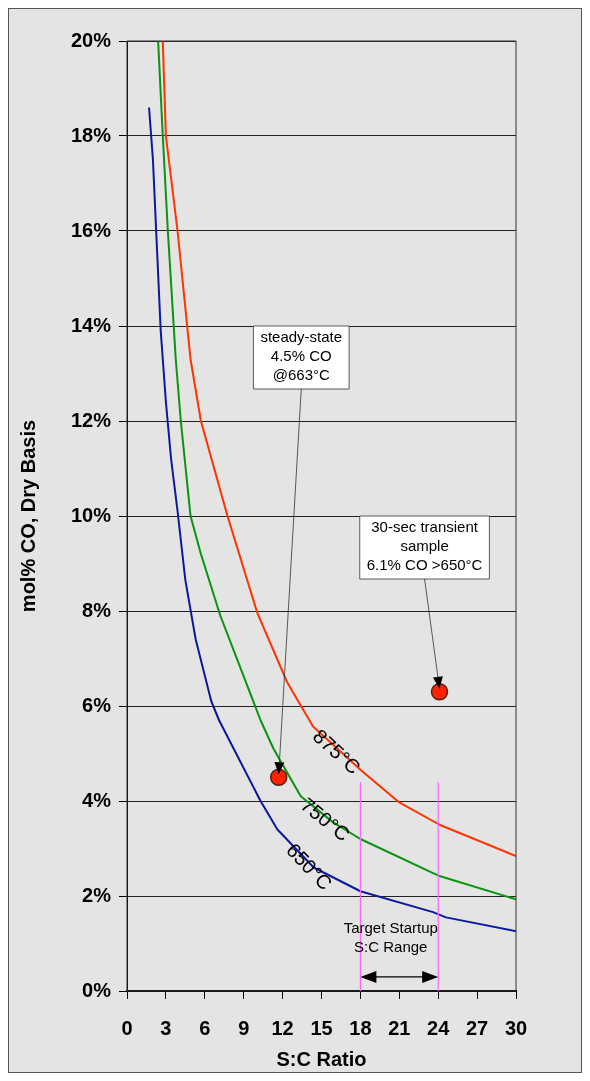 The height and width of the screenshot is (1081, 590). Describe the element at coordinates (205, 1027) in the screenshot. I see `x-tick-label: 6` at that location.